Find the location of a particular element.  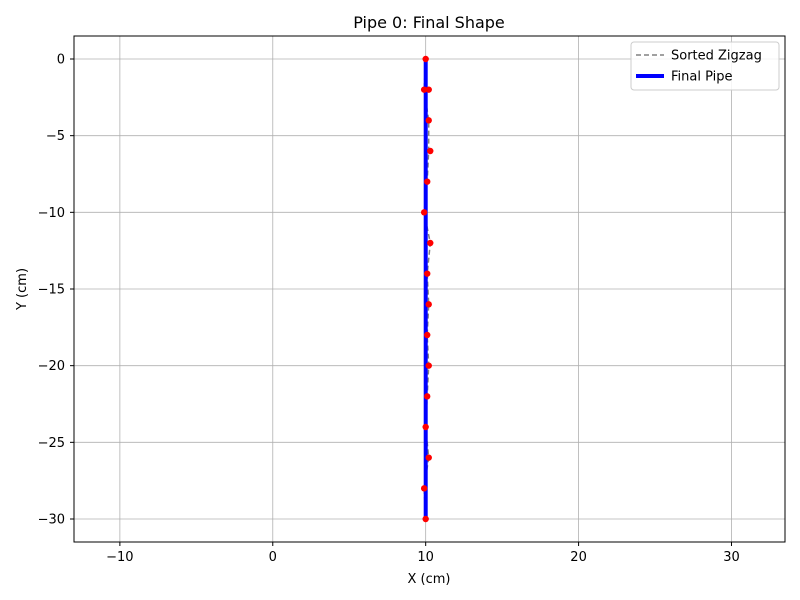

plot-data is located at coordinates (427, 289).